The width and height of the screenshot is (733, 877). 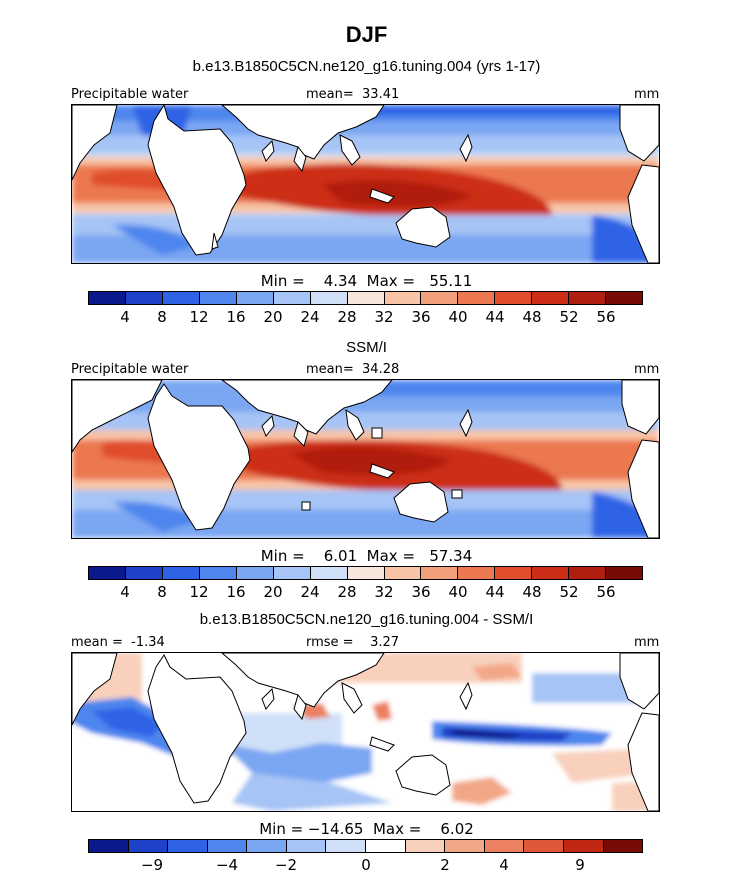 I want to click on panel-1-tick: 28, so click(x=347, y=317).